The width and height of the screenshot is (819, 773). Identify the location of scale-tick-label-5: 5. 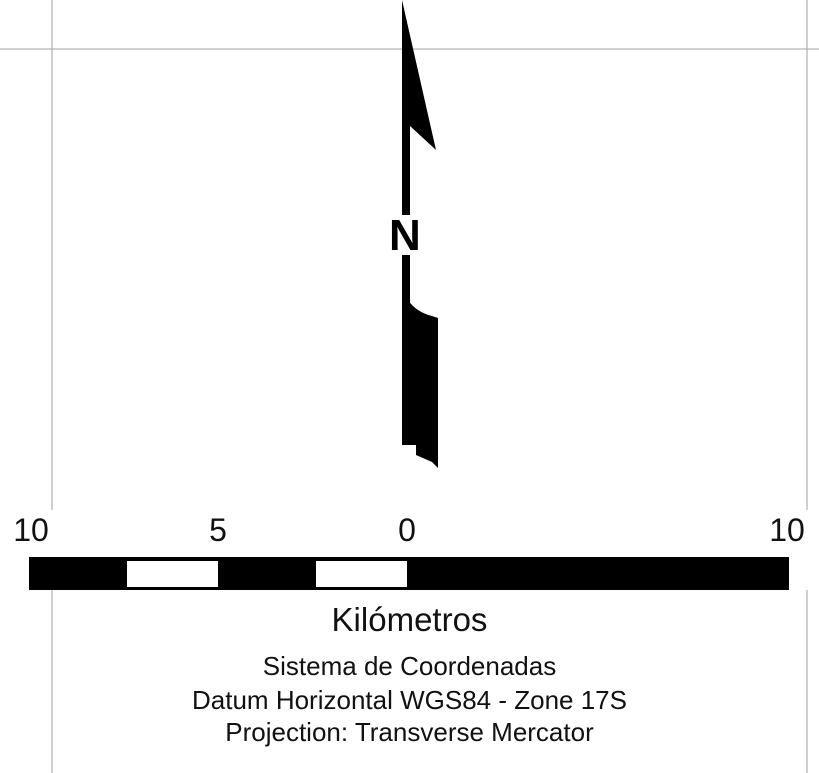
(218, 530).